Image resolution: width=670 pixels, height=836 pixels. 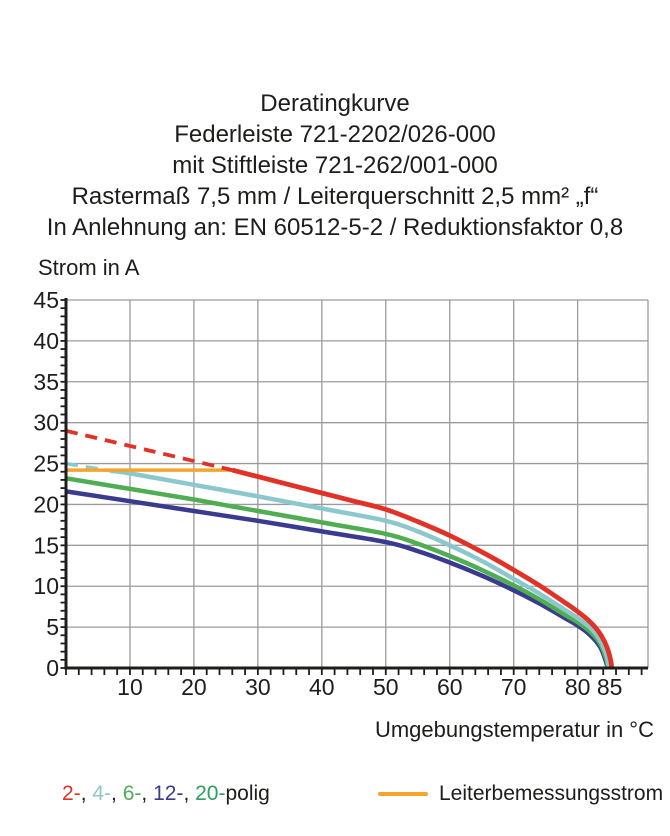 I want to click on y-tick-label: 45, so click(x=46, y=300).